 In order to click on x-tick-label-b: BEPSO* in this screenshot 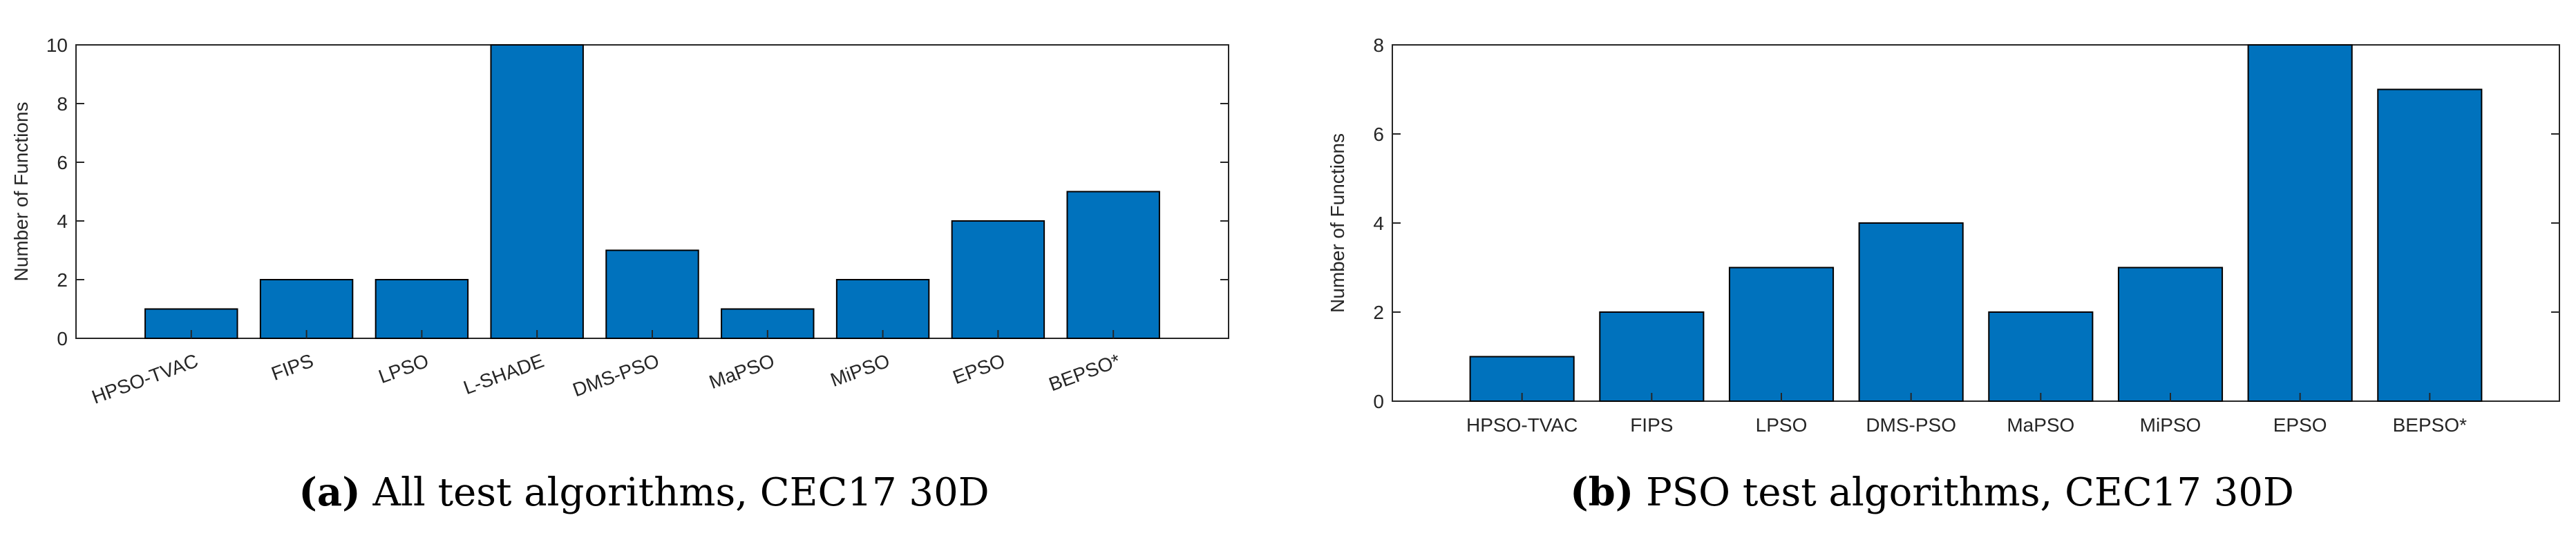, I will do `click(2430, 425)`.